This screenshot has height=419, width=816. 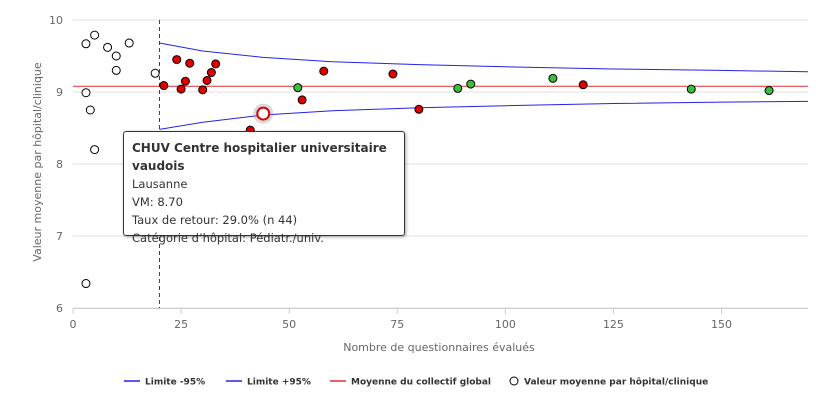 What do you see at coordinates (59, 92) in the screenshot?
I see `y-tick-label: 9` at bounding box center [59, 92].